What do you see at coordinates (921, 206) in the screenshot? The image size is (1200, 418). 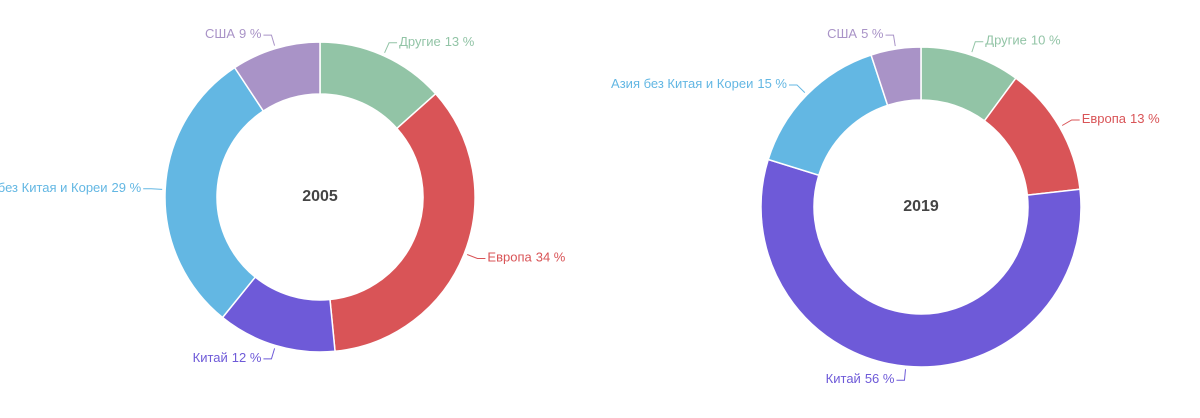 I see `chart-title: 2019` at bounding box center [921, 206].